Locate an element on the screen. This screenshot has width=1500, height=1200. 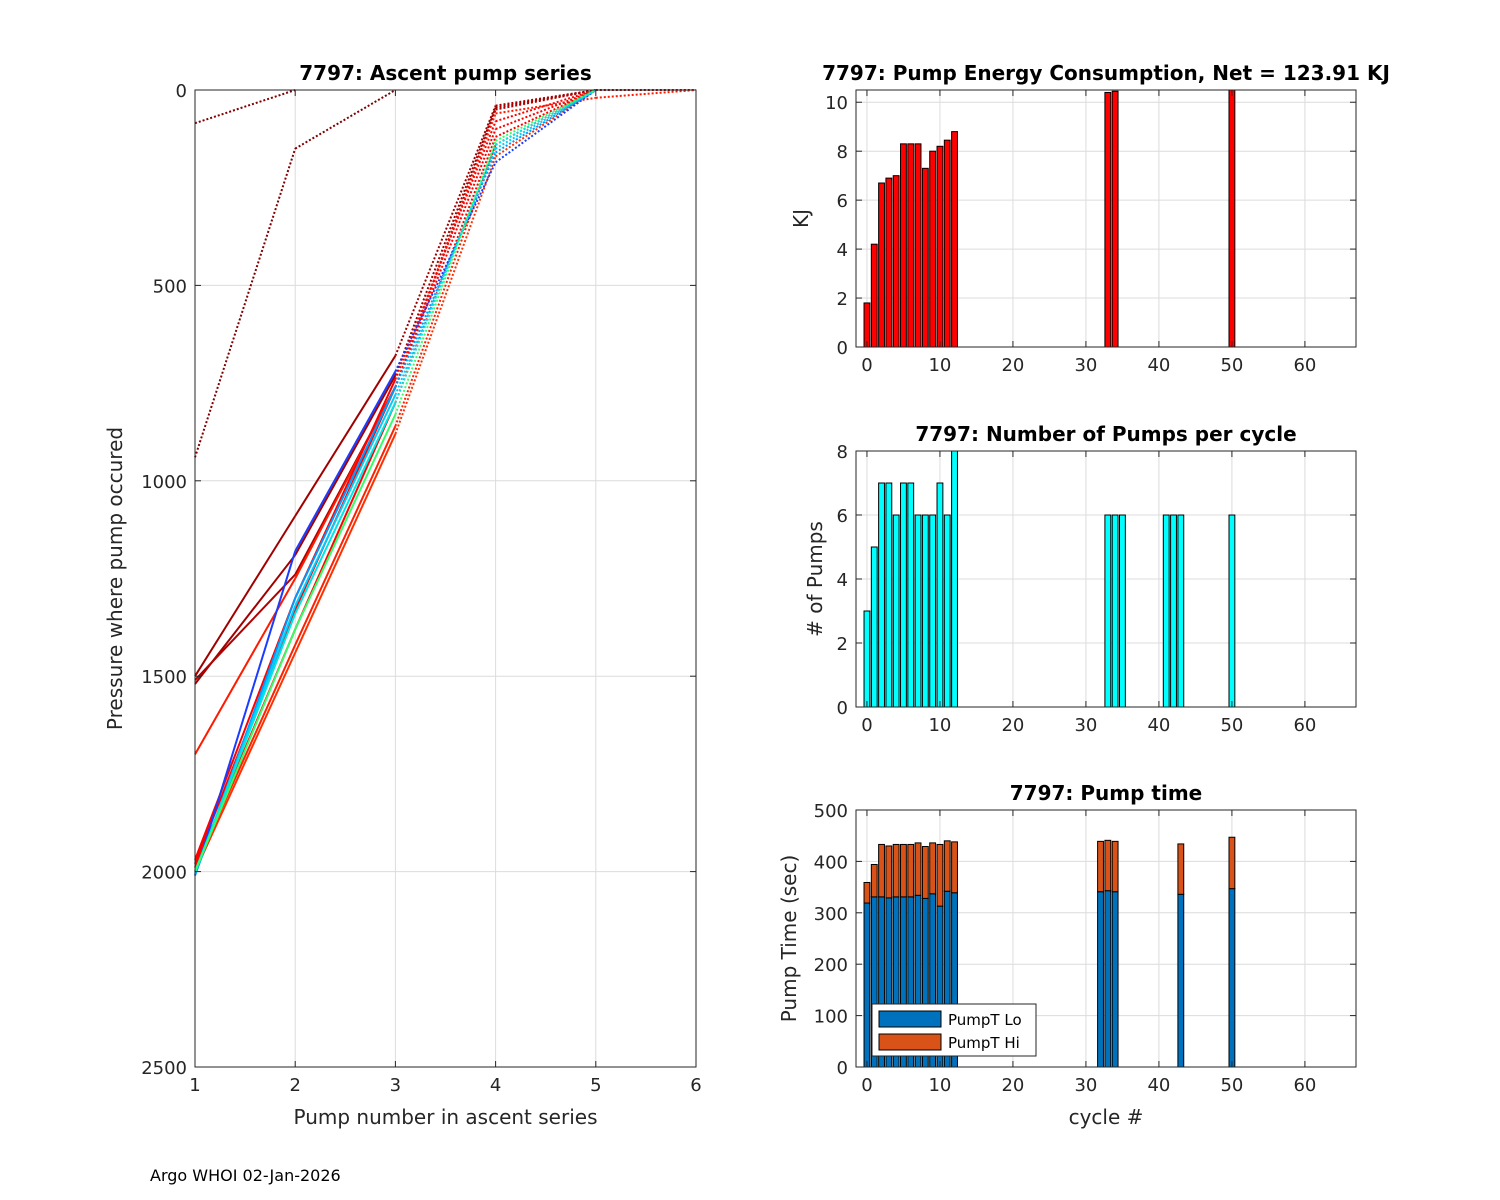
axes-box is located at coordinates (1106, 938).